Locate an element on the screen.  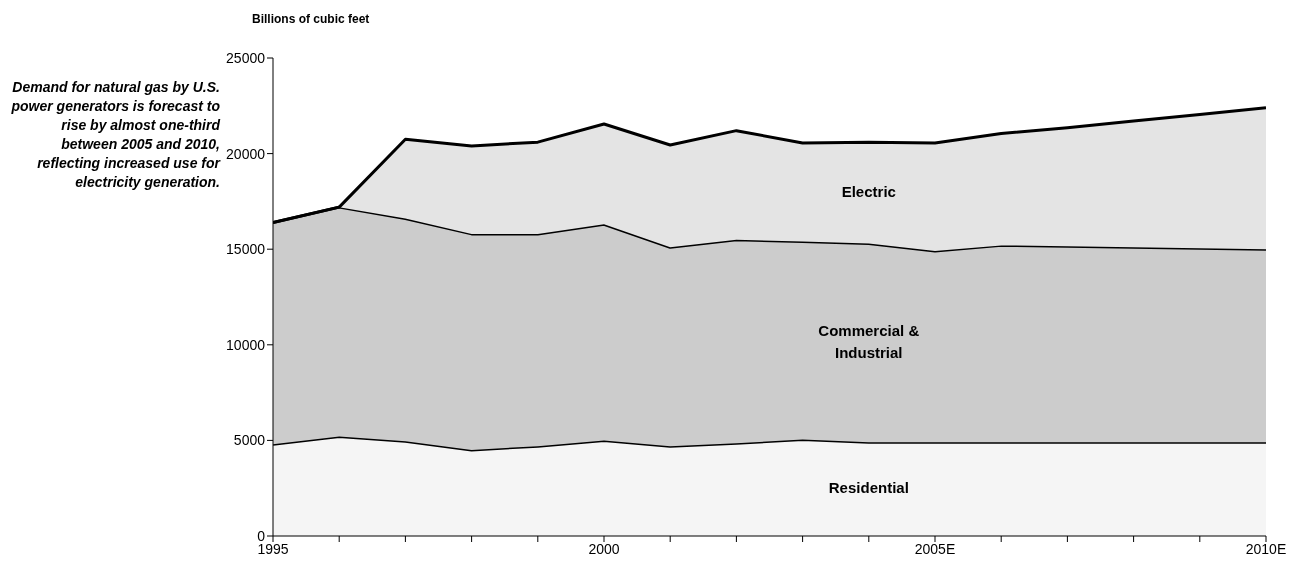
series-label: Commercial & Industrial is located at coordinates (869, 341).